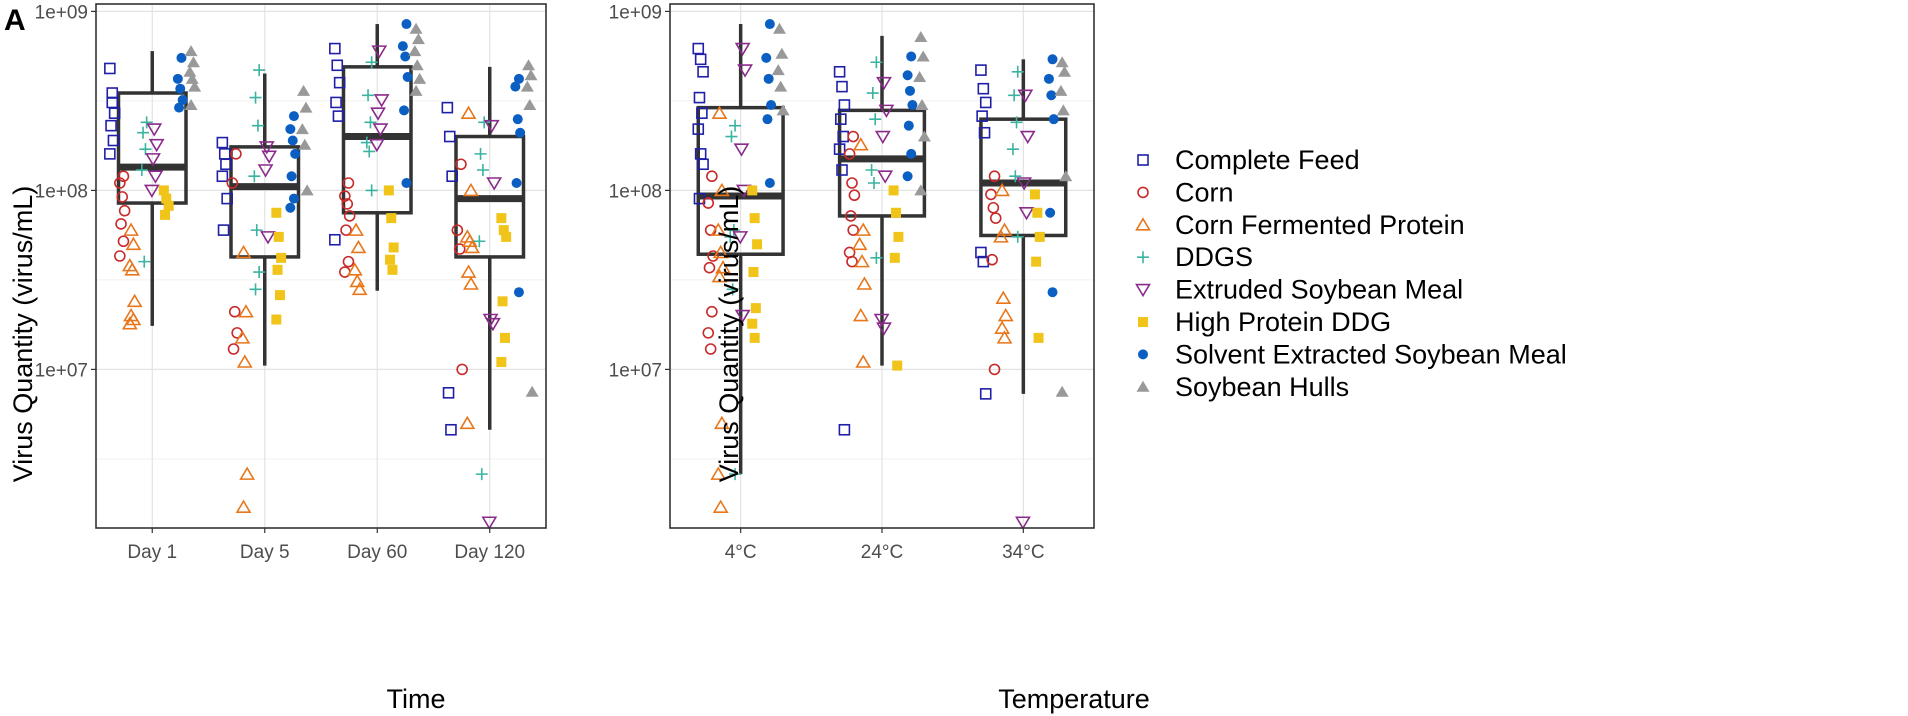 This screenshot has height=716, width=1908. What do you see at coordinates (61, 12) in the screenshot?
I see `y-tick-label: 1e+09` at bounding box center [61, 12].